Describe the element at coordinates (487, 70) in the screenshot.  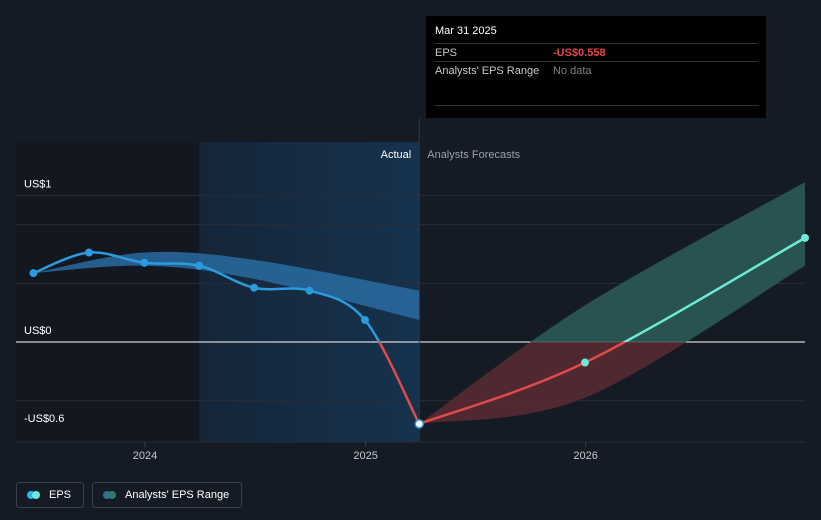
I see `tooltip-range-label: Analysts' EPS Range` at that location.